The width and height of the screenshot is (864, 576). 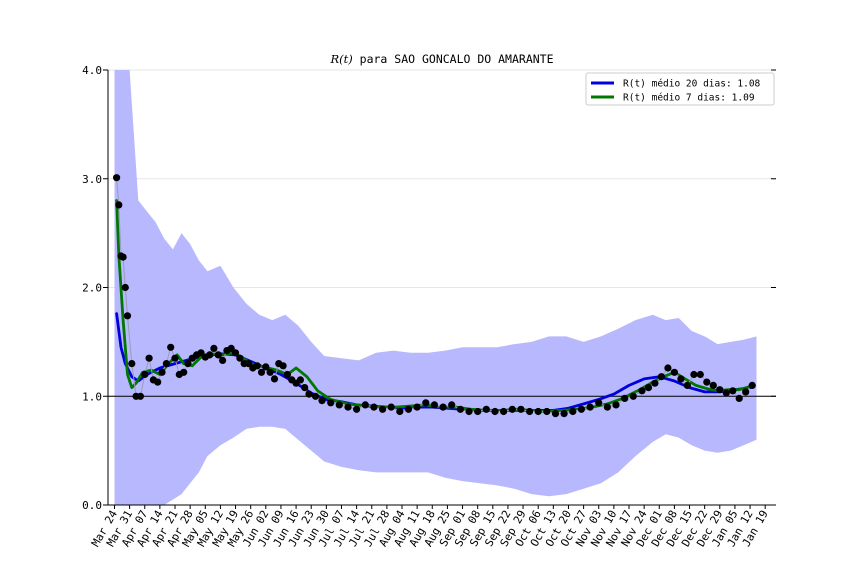 What do you see at coordinates (92, 396) in the screenshot?
I see `ytick-label-1: 1.0` at bounding box center [92, 396].